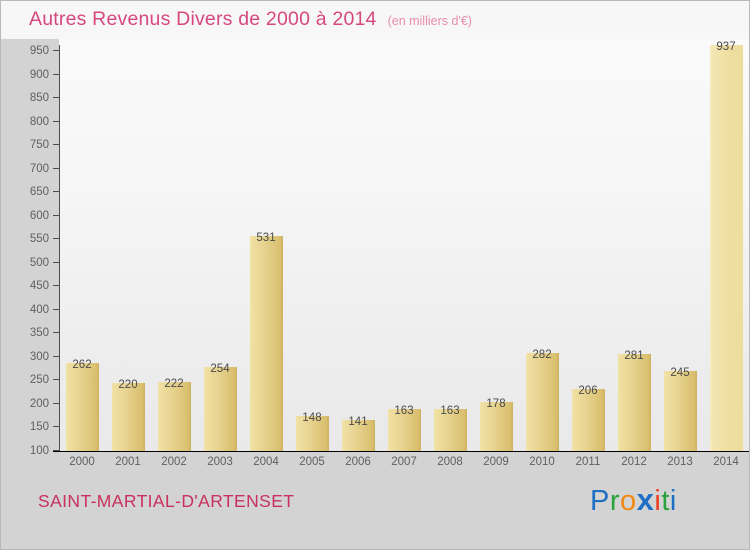 Image resolution: width=750 pixels, height=550 pixels. Describe the element at coordinates (39, 74) in the screenshot. I see `y-axis-tick-label: 900` at that location.